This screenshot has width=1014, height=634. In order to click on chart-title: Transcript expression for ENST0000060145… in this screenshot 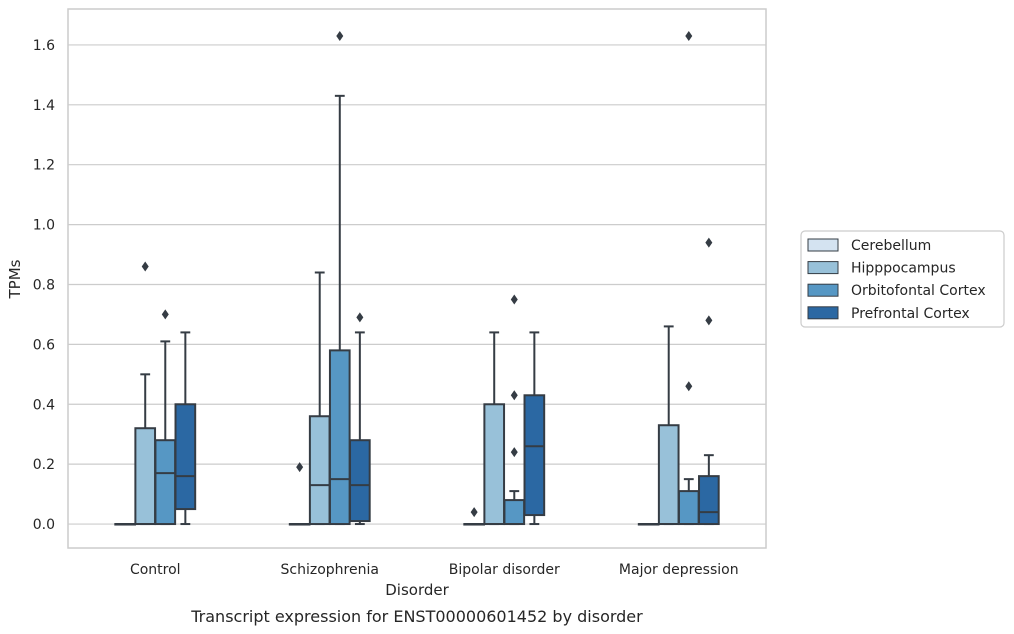, I will do `click(416, 616)`.